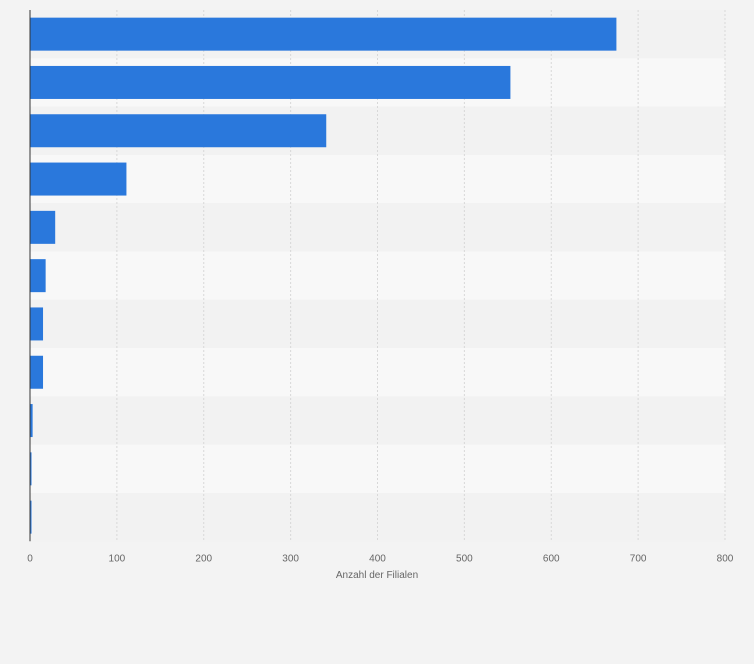  I want to click on x-tick-label: 500, so click(464, 558).